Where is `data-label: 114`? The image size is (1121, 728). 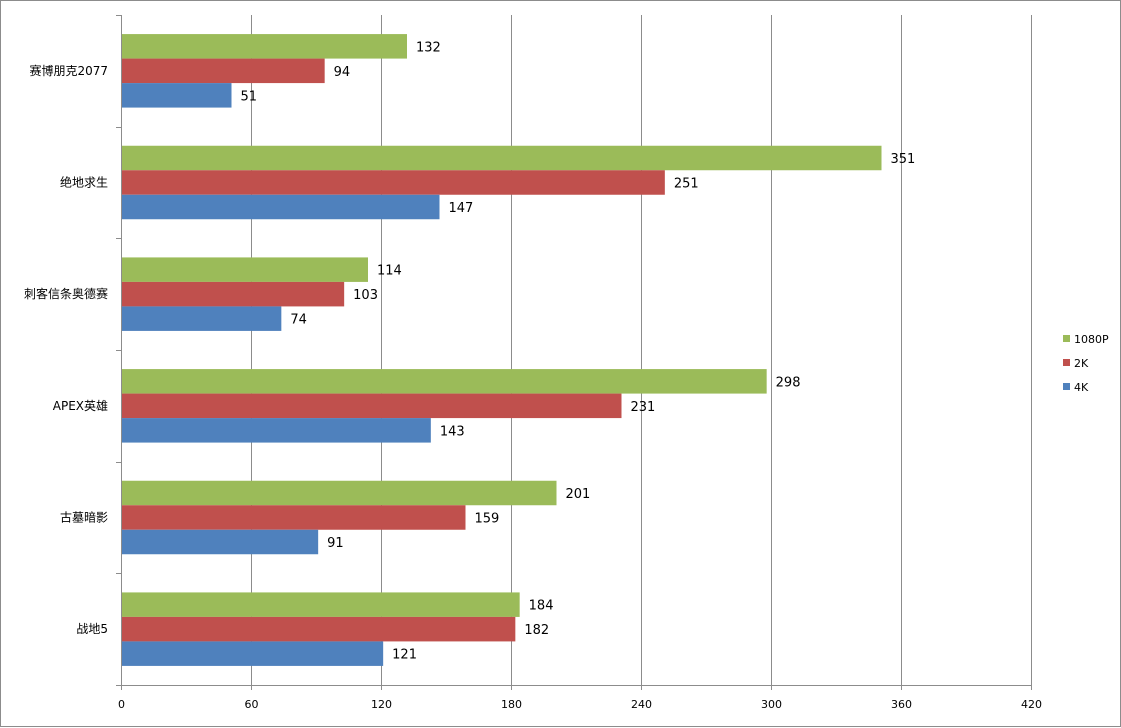 data-label: 114 is located at coordinates (389, 271).